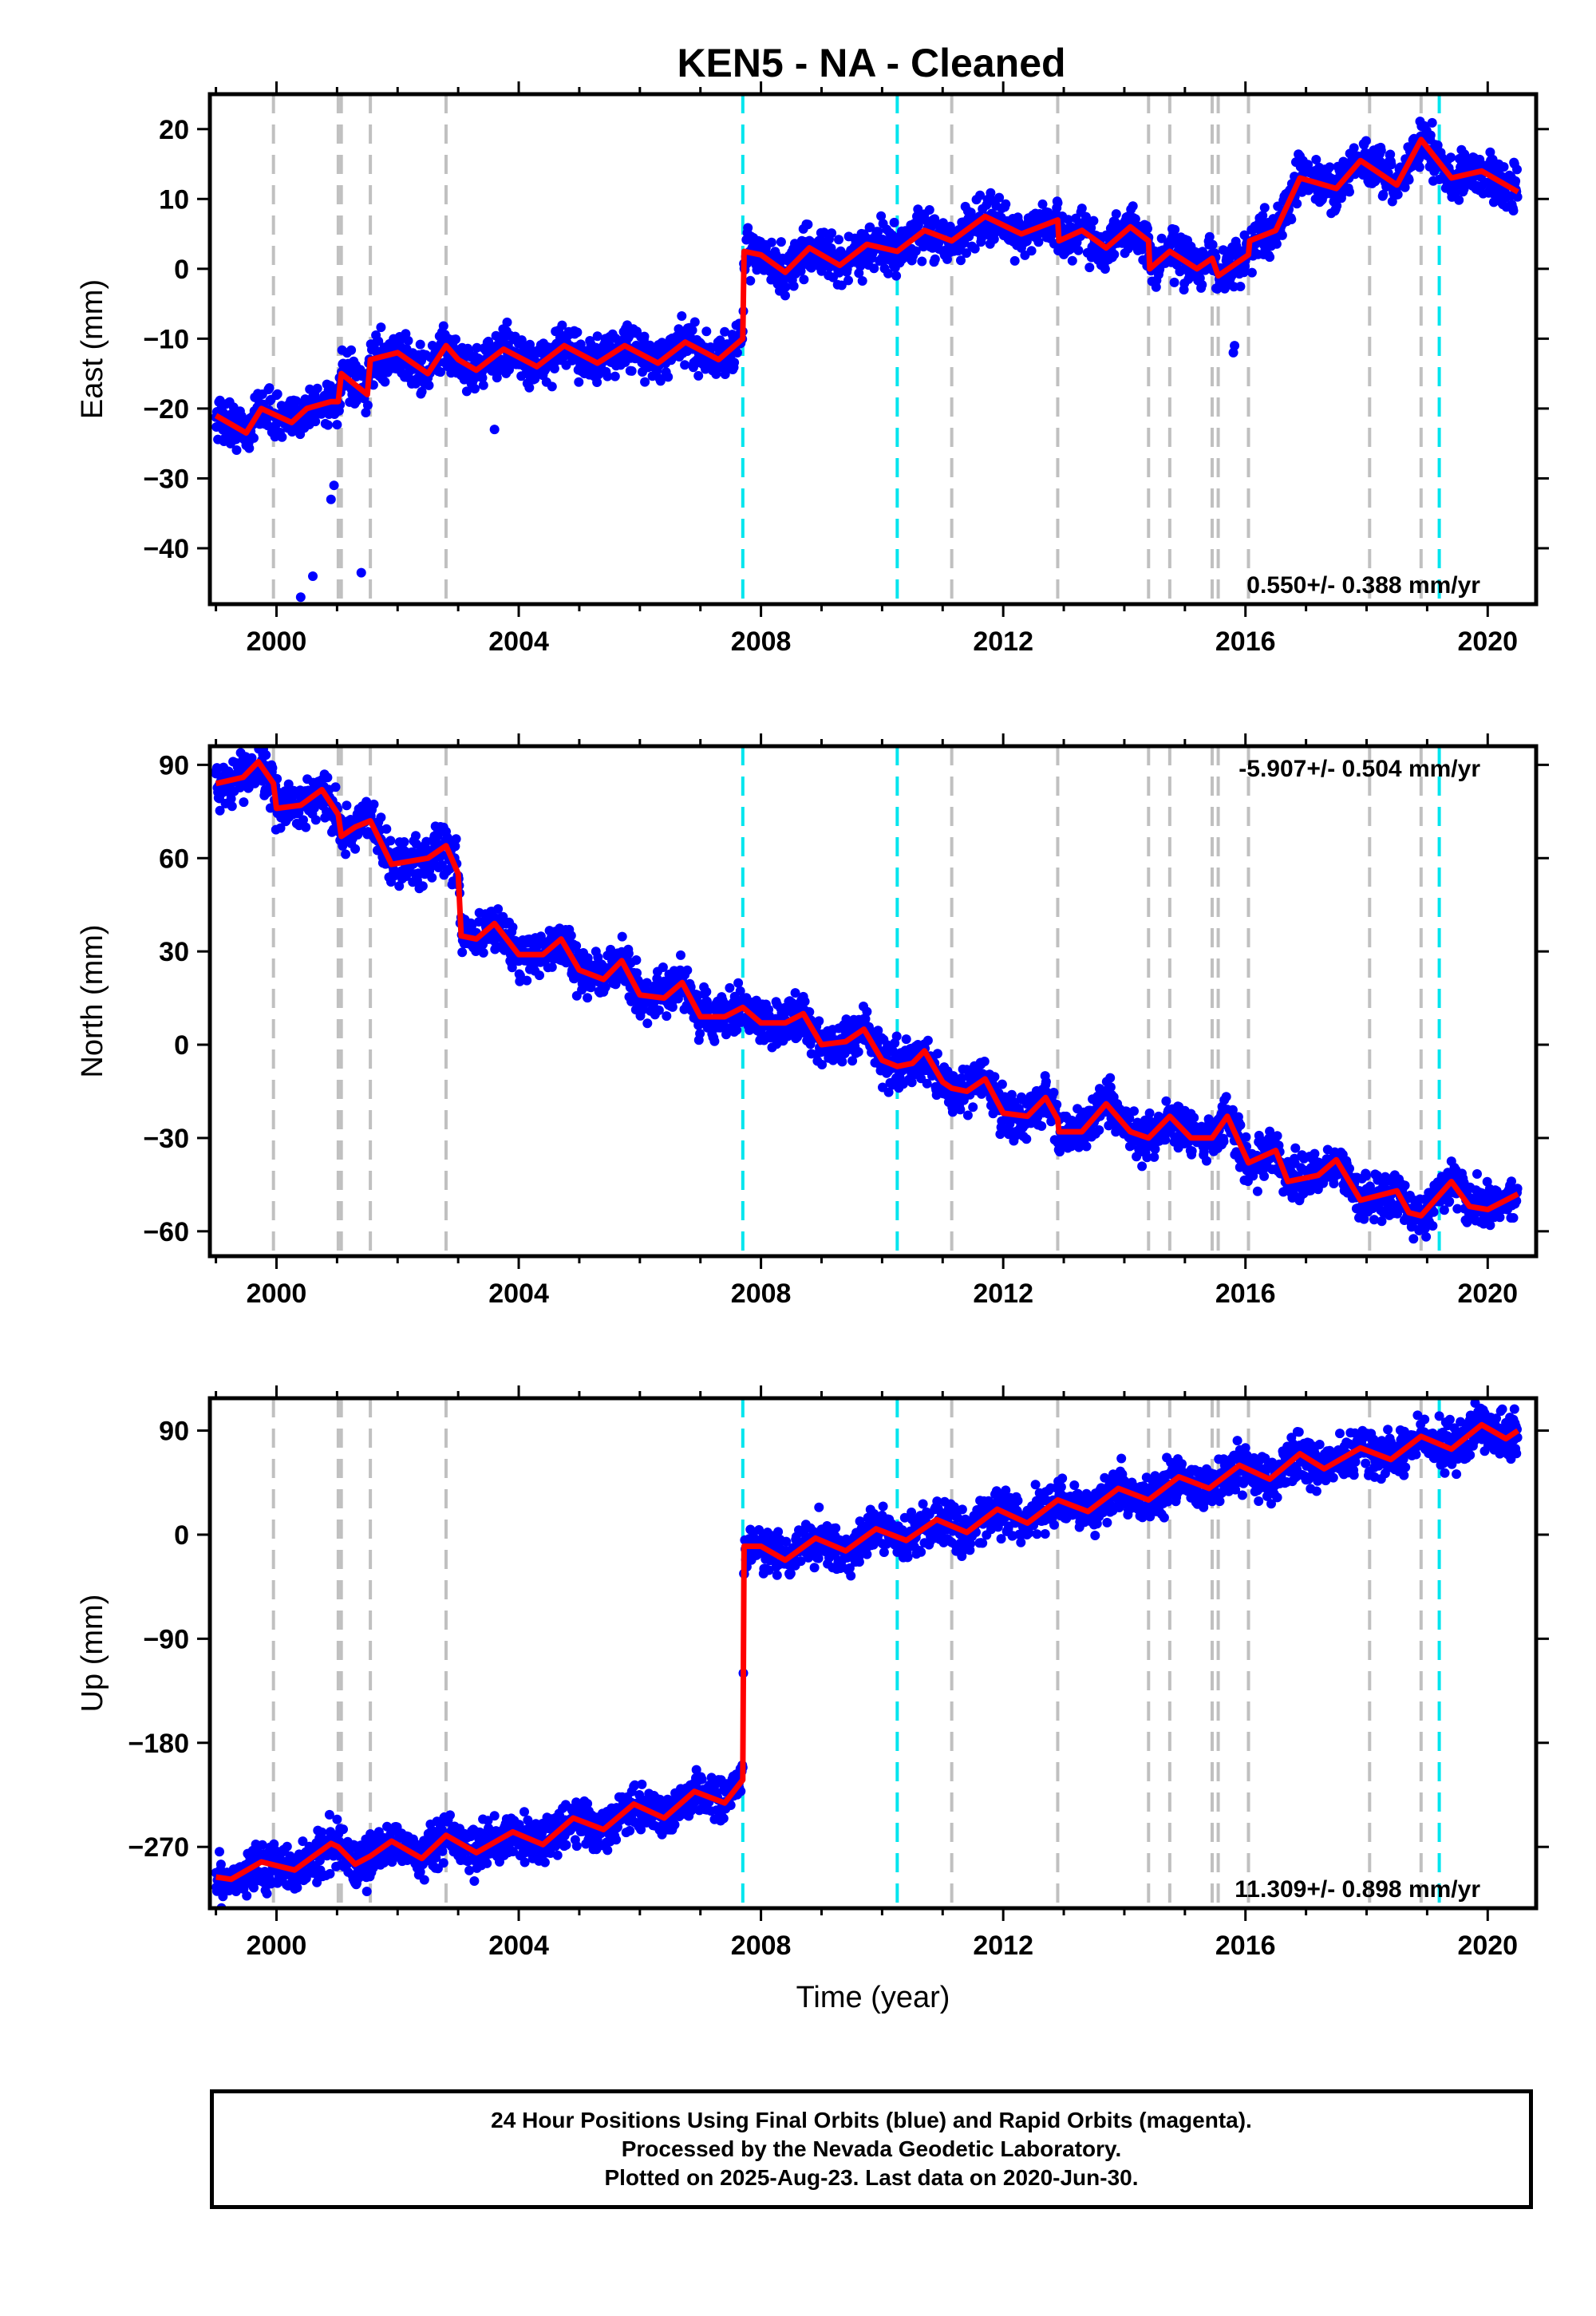 This screenshot has width=1596, height=2316. Describe the element at coordinates (166, 549) in the screenshot. I see `y-tick-label: −40` at that location.